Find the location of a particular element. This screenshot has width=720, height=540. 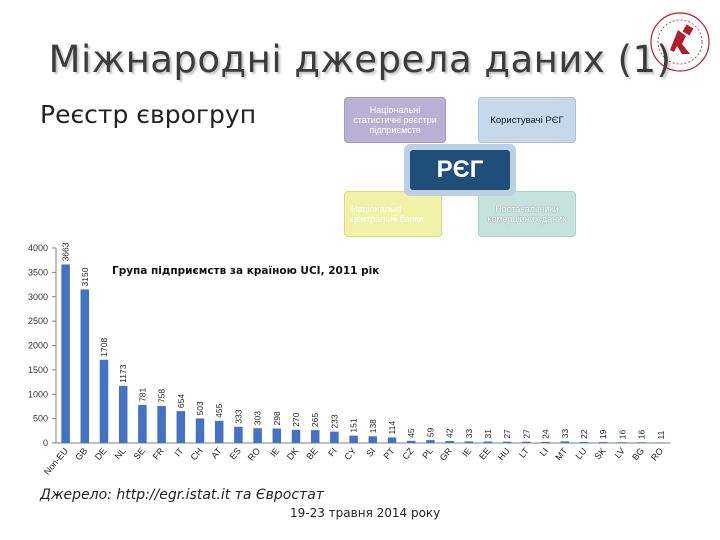

bar-value-label: 27 is located at coordinates (526, 434).